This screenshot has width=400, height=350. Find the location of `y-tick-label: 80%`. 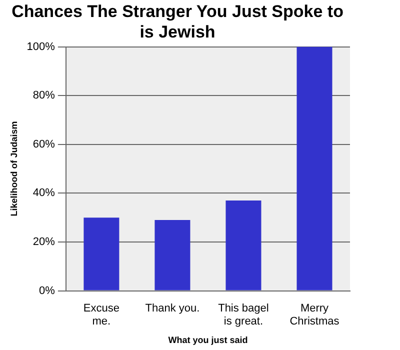

y-tick-label: 80% is located at coordinates (44, 96).